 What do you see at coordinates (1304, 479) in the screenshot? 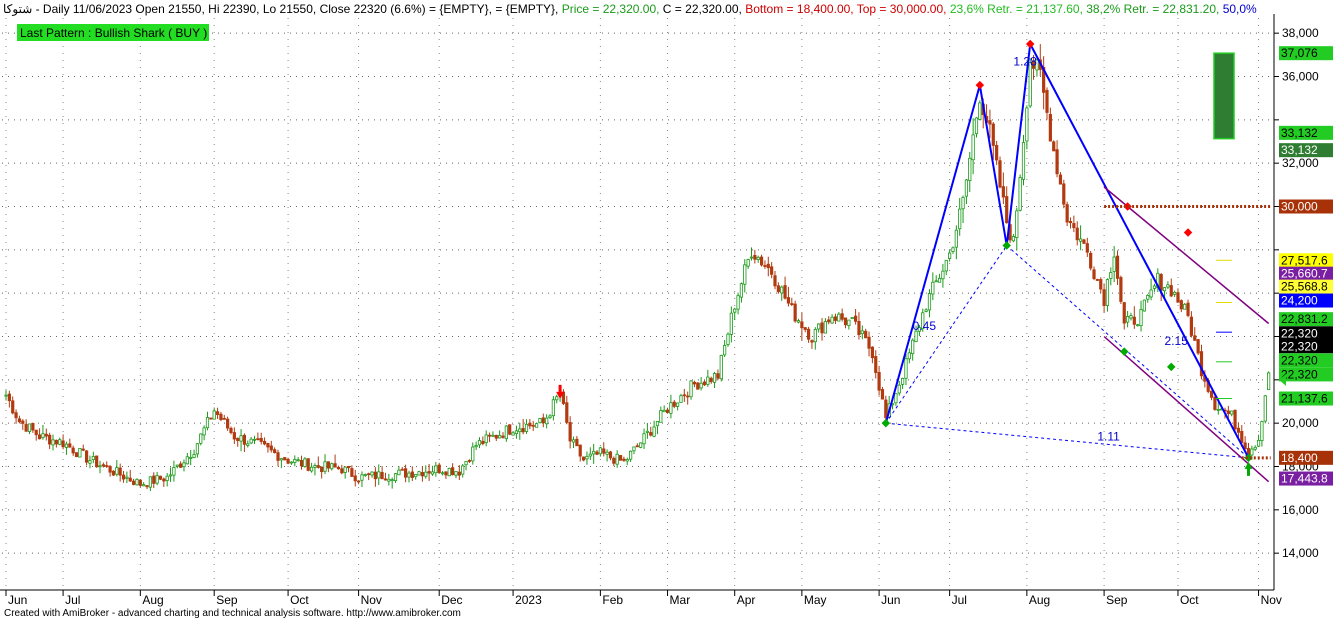
I see `axis-price-tag-label: 17,443.8` at bounding box center [1304, 479].